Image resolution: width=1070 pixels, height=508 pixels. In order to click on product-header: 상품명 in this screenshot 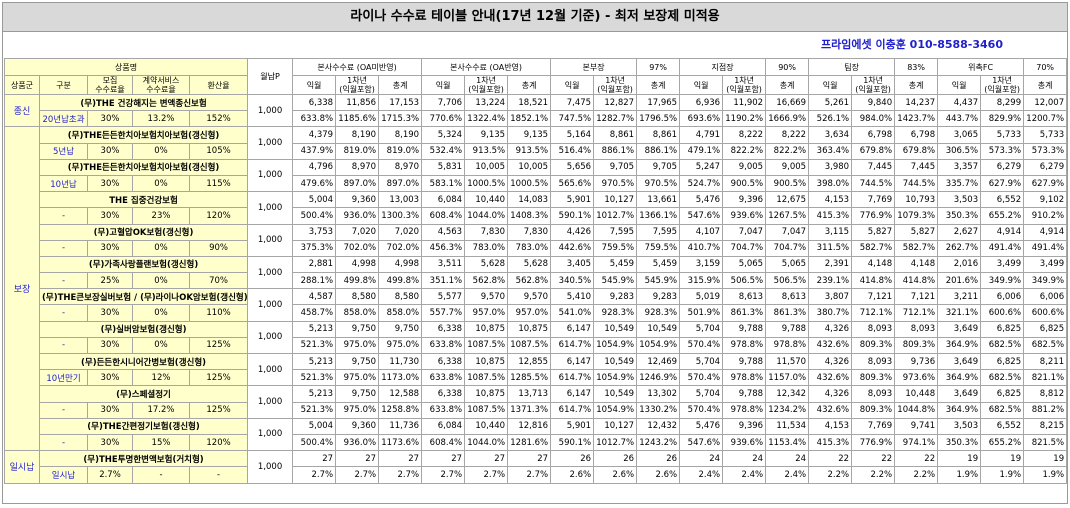, I will do `click(126, 67)`.